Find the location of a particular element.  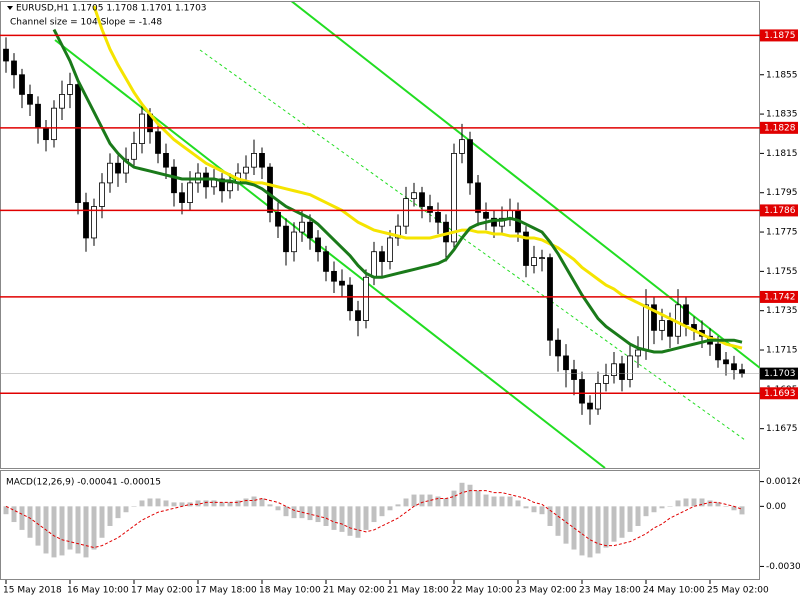

macd-title: MACD(12,26,9) -0.00041 -0.00015 is located at coordinates (83, 483).